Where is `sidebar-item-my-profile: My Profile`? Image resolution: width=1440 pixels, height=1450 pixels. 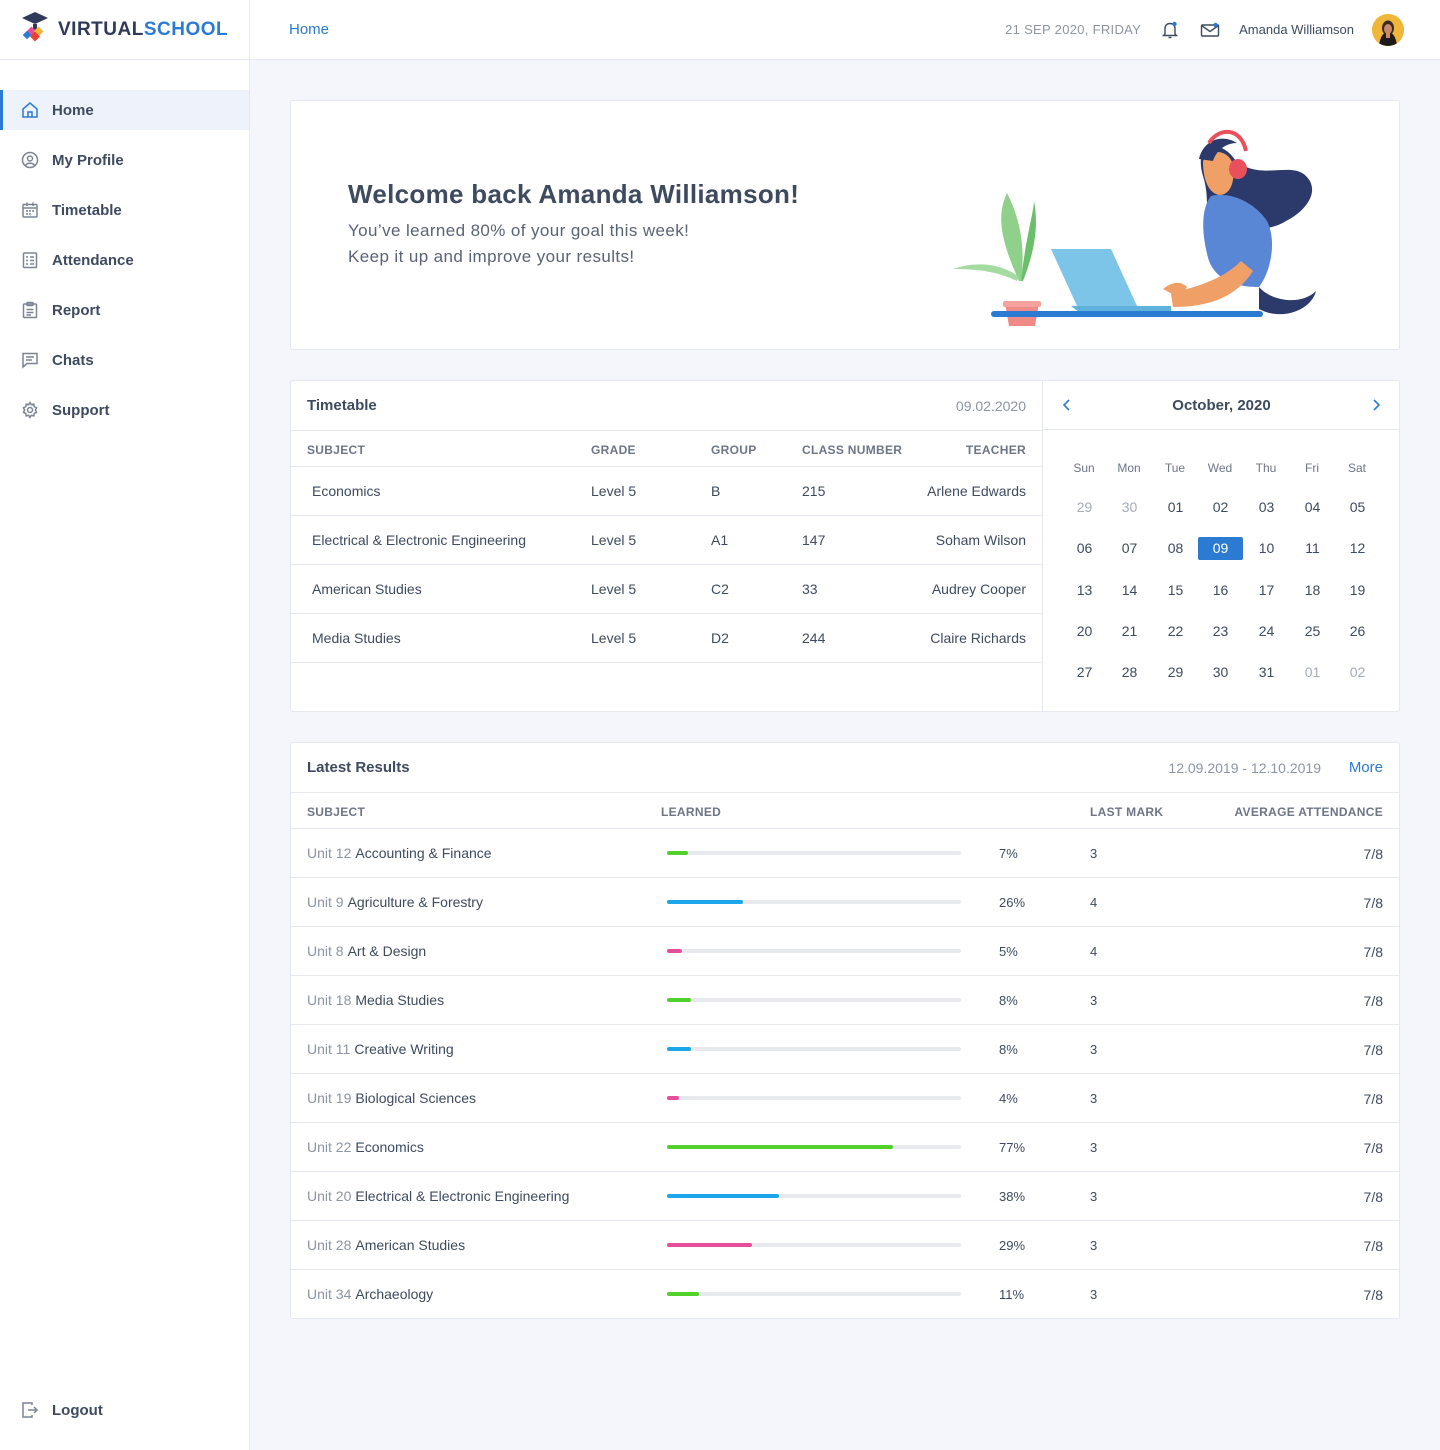
sidebar-item-my-profile: My Profile is located at coordinates (124, 160).